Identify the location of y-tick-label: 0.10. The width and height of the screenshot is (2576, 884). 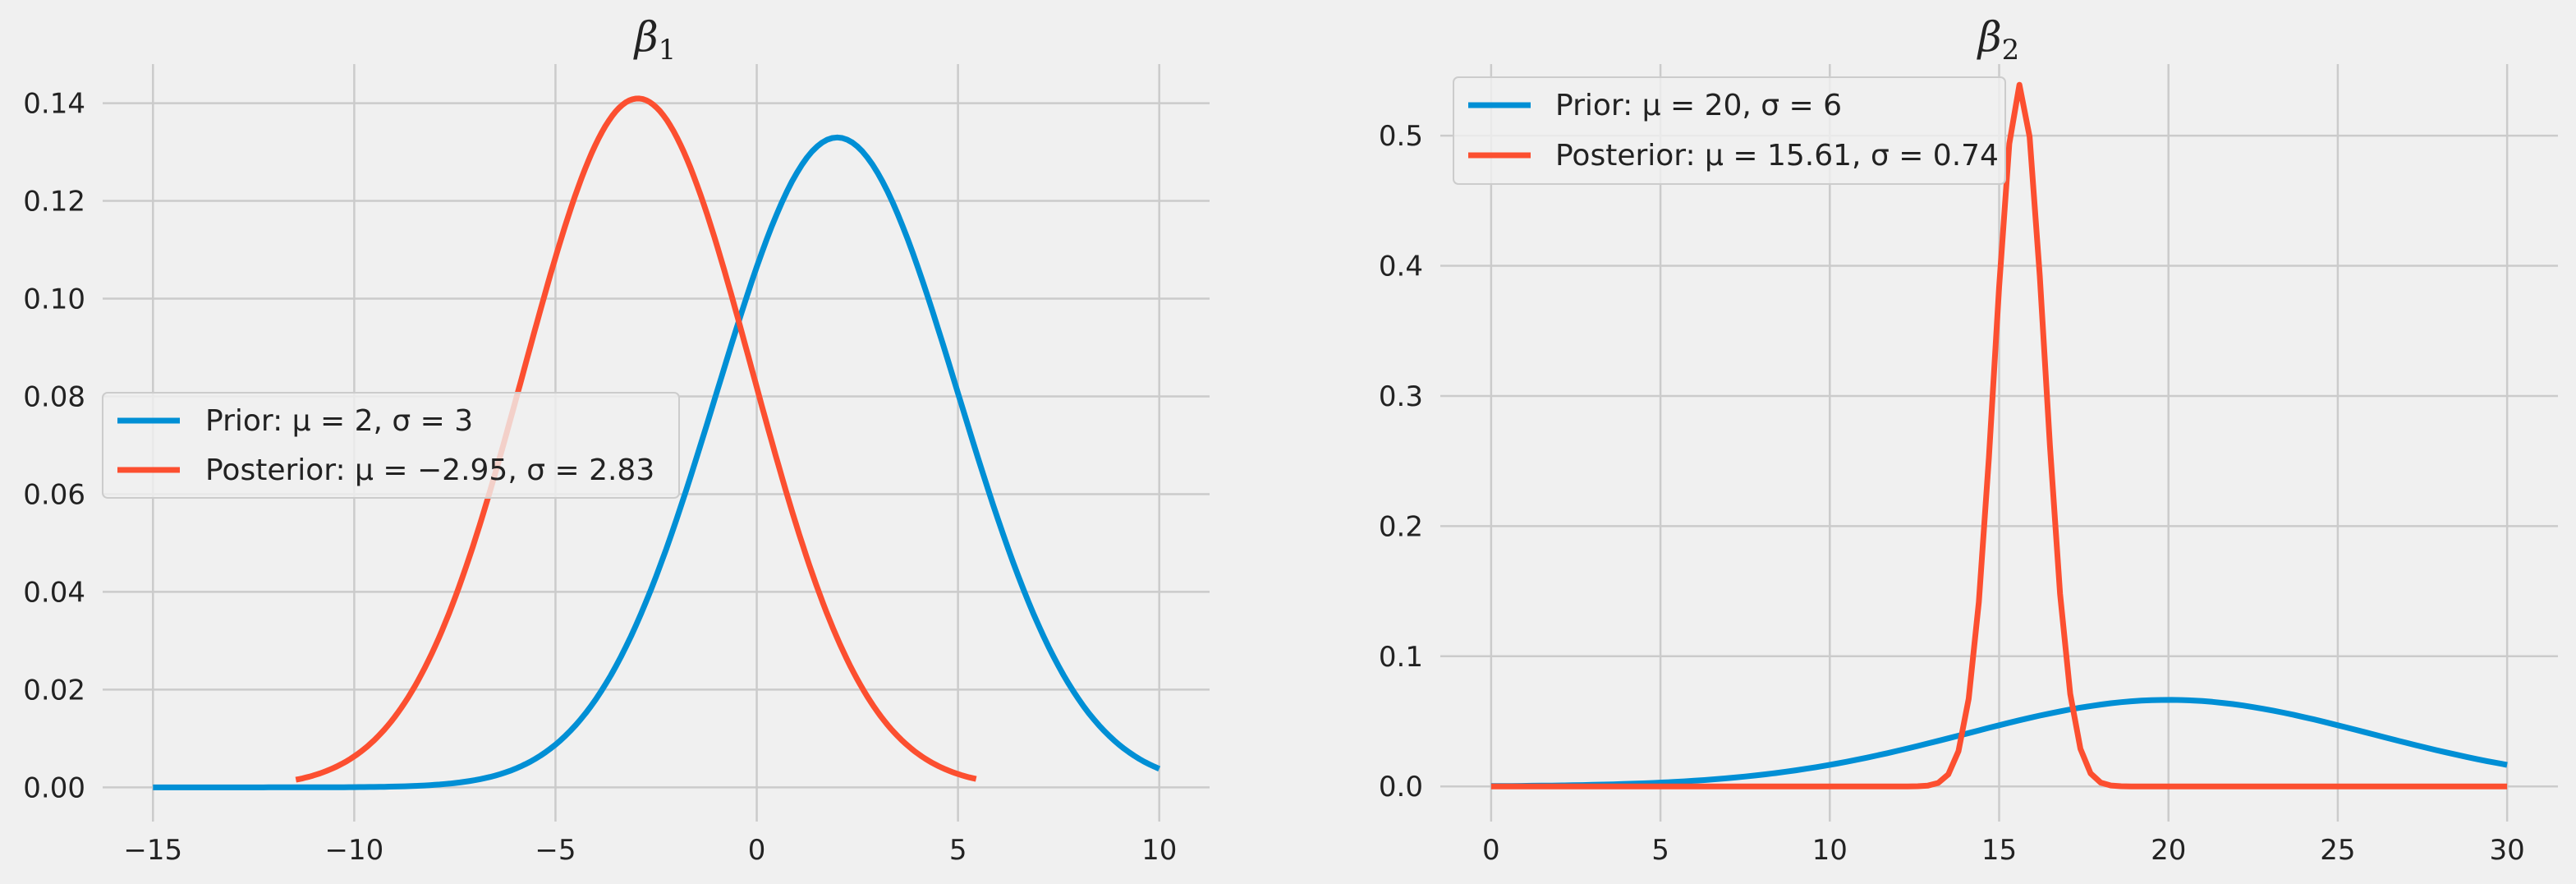
(54, 299).